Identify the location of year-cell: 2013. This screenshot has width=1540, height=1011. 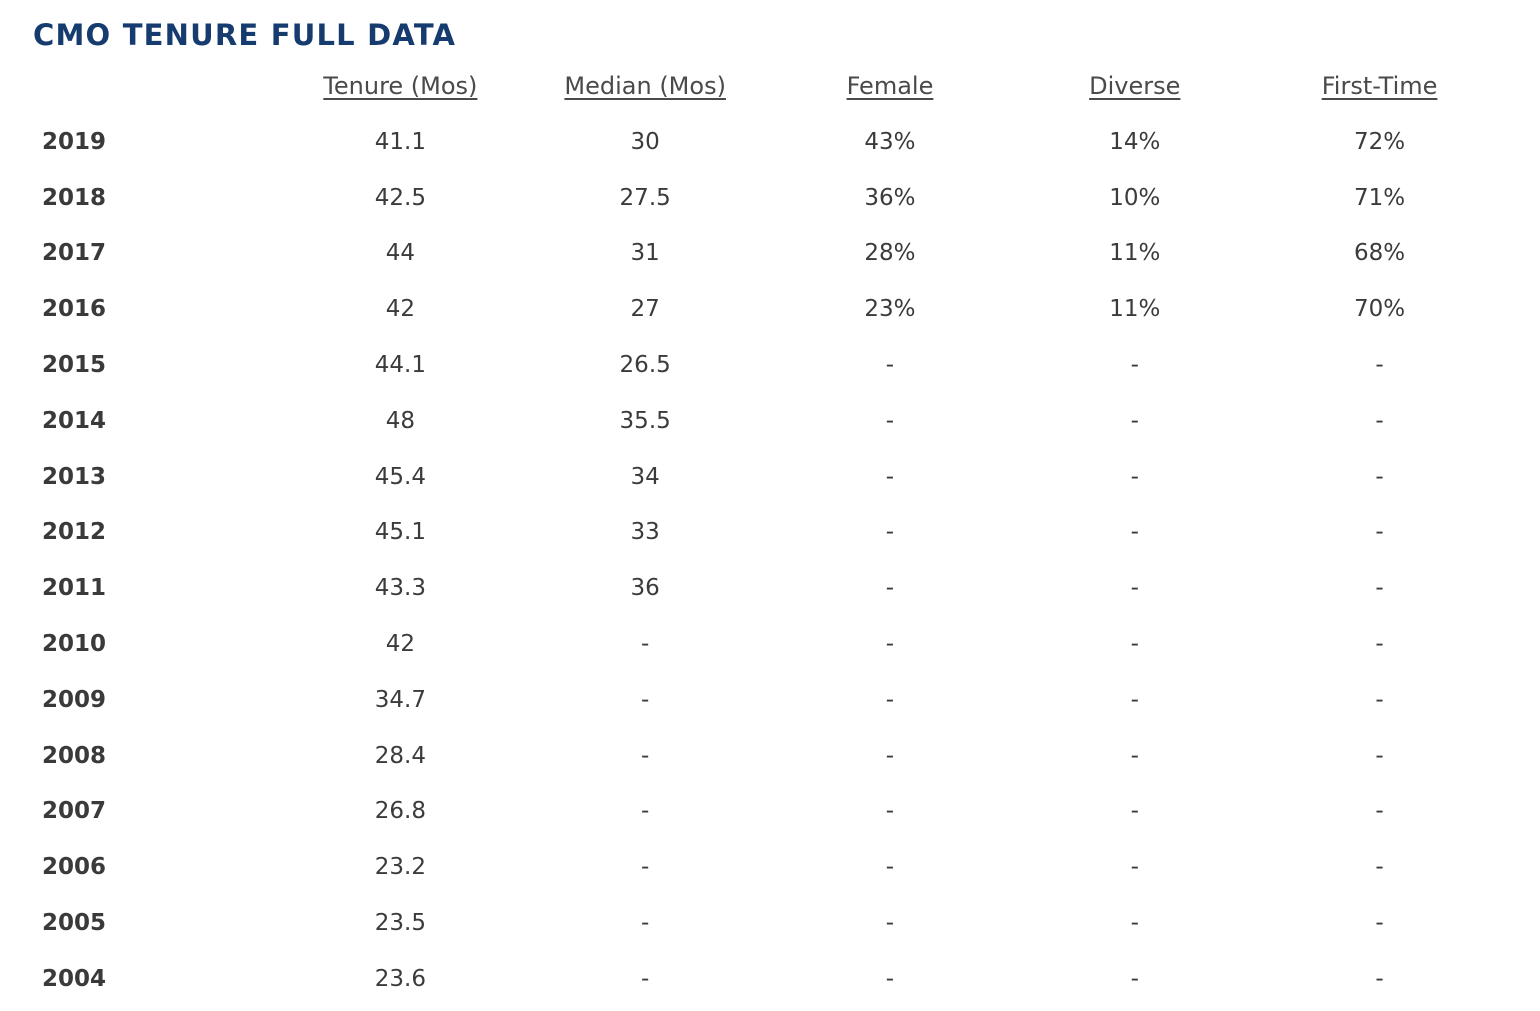
(74, 476).